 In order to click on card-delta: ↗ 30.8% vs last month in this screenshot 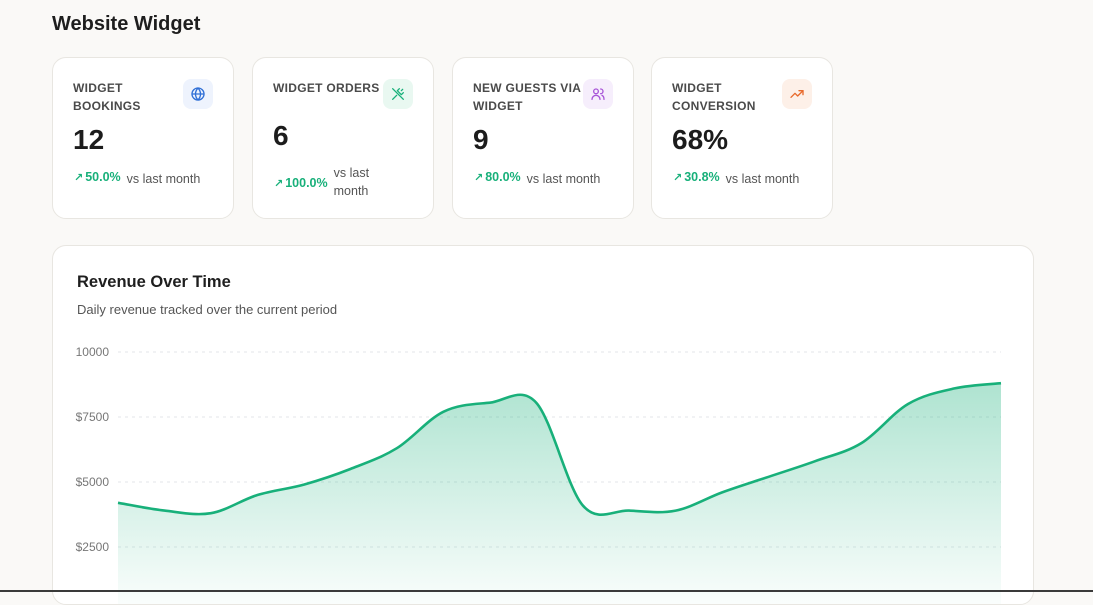, I will do `click(736, 179)`.